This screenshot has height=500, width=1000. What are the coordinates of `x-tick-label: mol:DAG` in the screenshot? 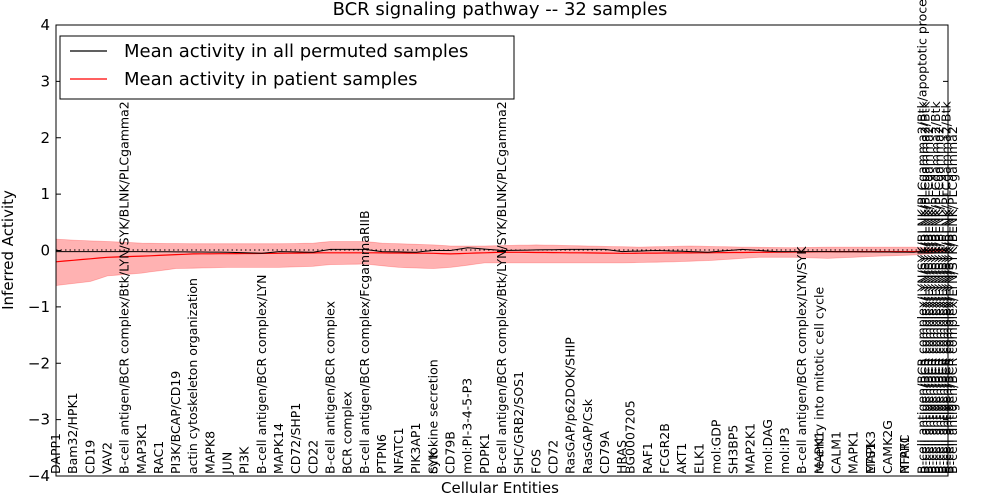 It's located at (767, 446).